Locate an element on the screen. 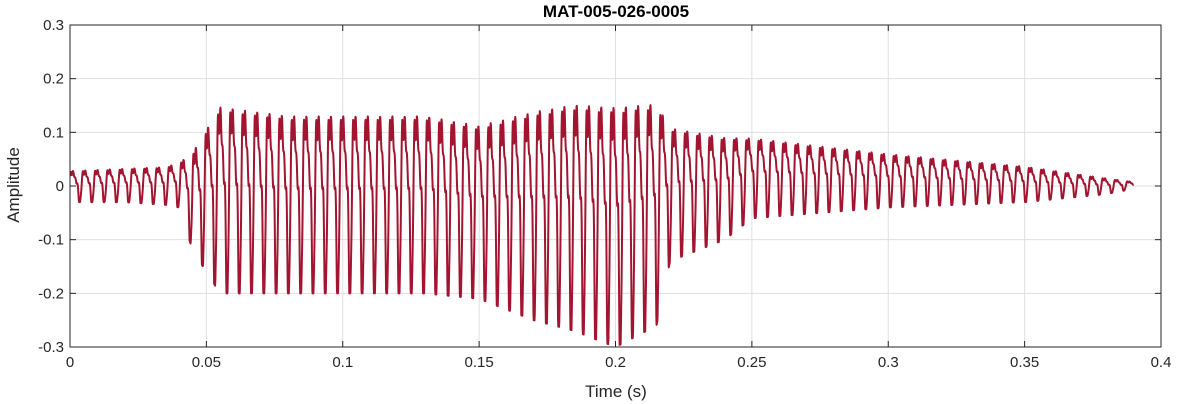 This screenshot has height=404, width=1177. x-tick-label: 0.2 is located at coordinates (615, 362).